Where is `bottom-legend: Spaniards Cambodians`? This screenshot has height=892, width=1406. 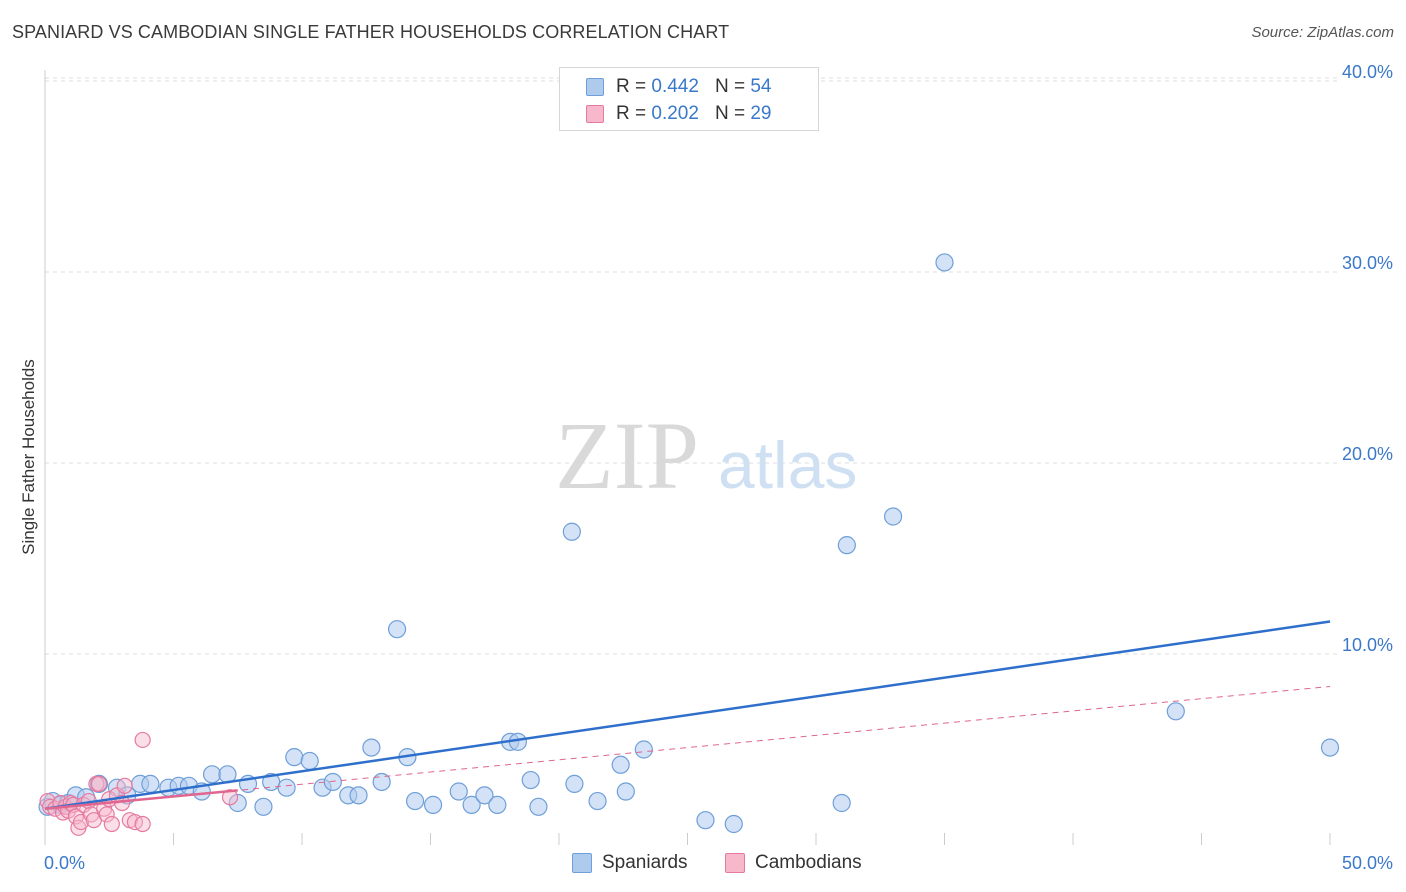 bottom-legend: Spaniards Cambodians is located at coordinates (703, 865).